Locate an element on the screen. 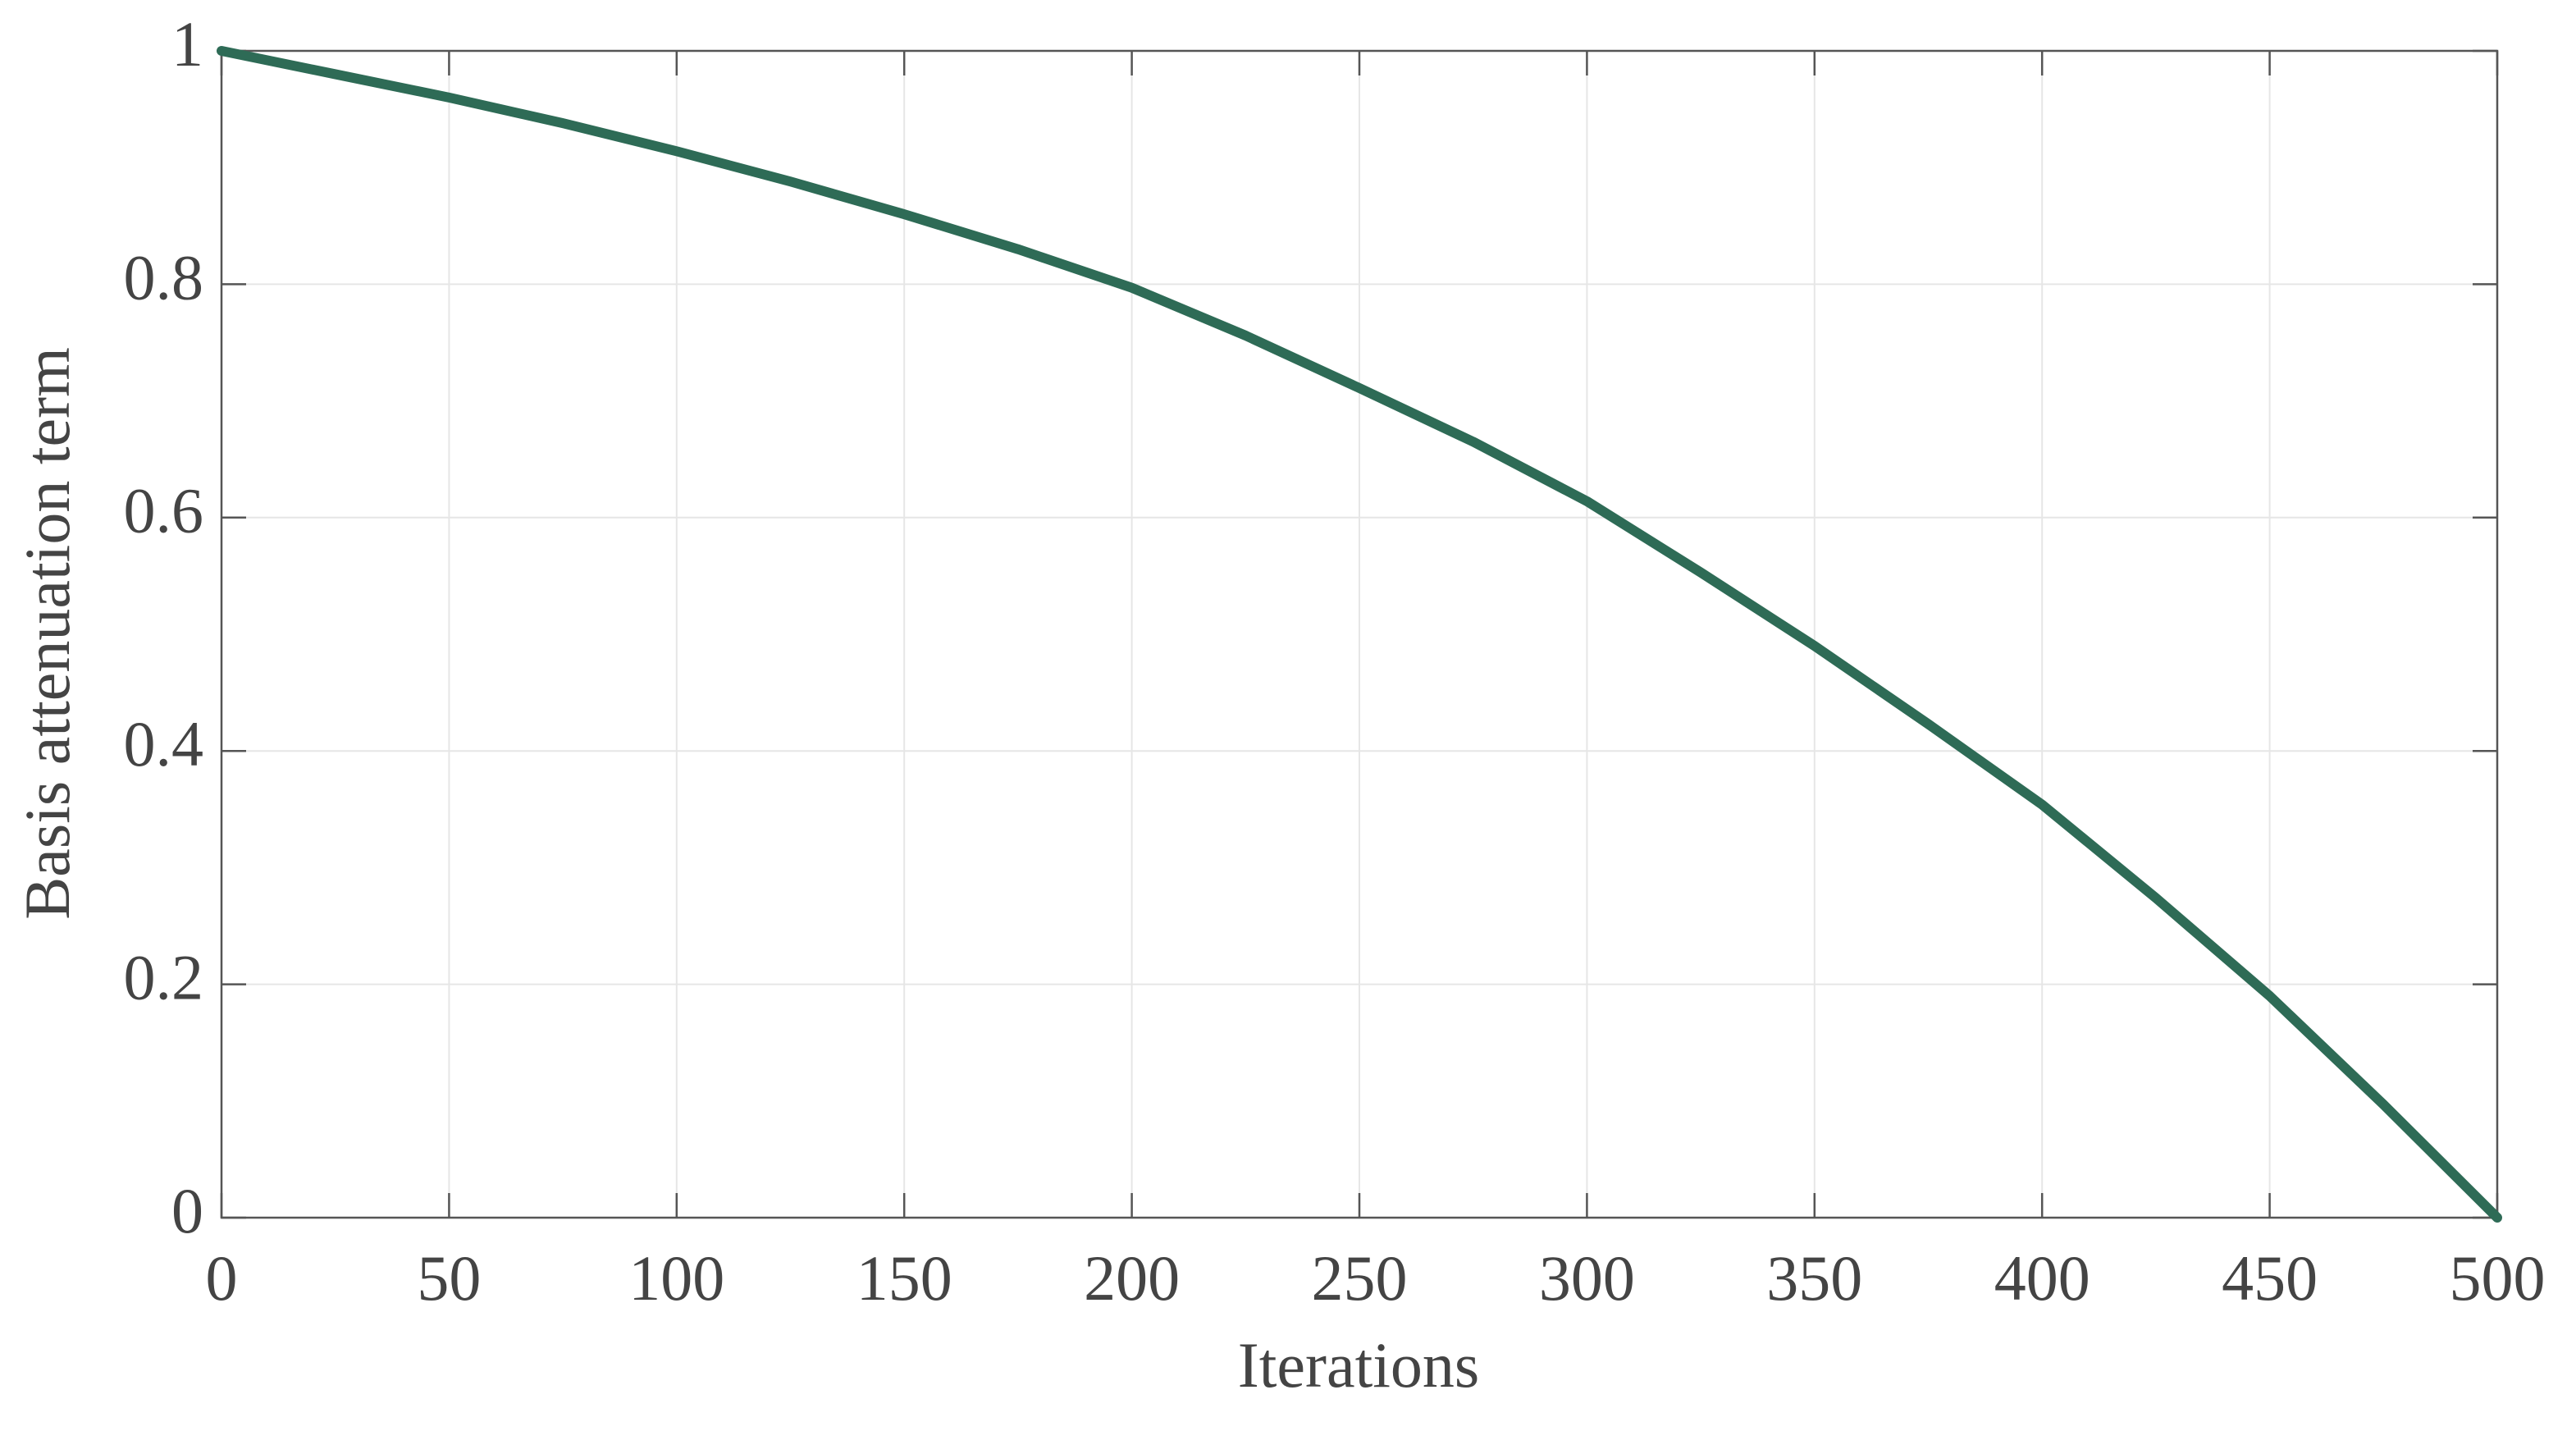  x-tick-label: 250 is located at coordinates (1360, 1278).